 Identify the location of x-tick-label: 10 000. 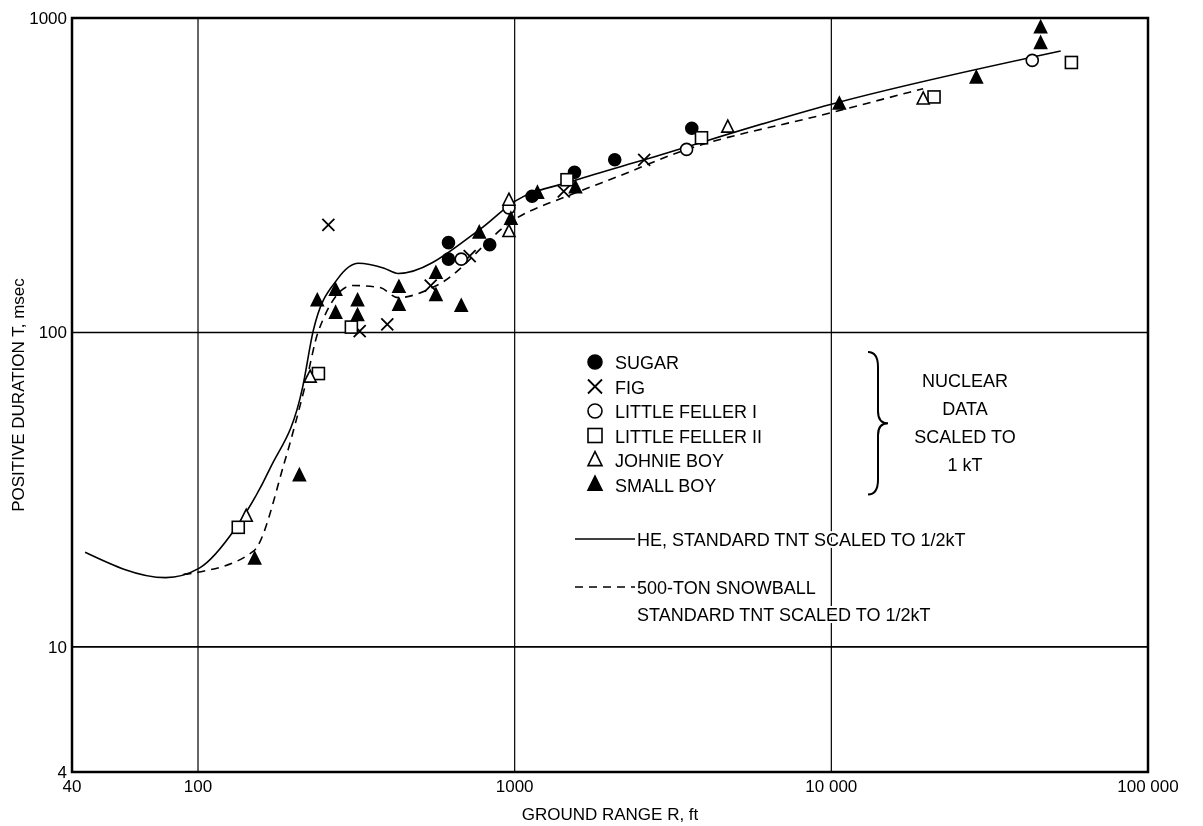
(831, 786).